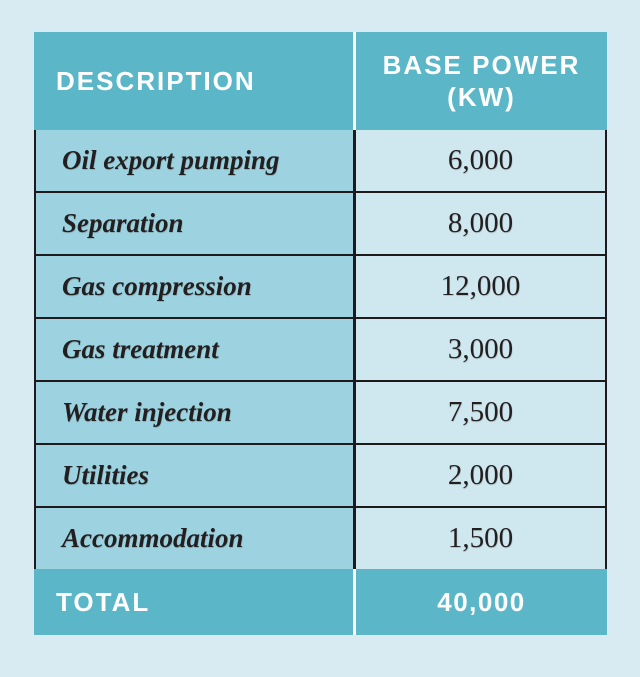 Image resolution: width=640 pixels, height=677 pixels. What do you see at coordinates (354, 81) in the screenshot?
I see `header-column-divider` at bounding box center [354, 81].